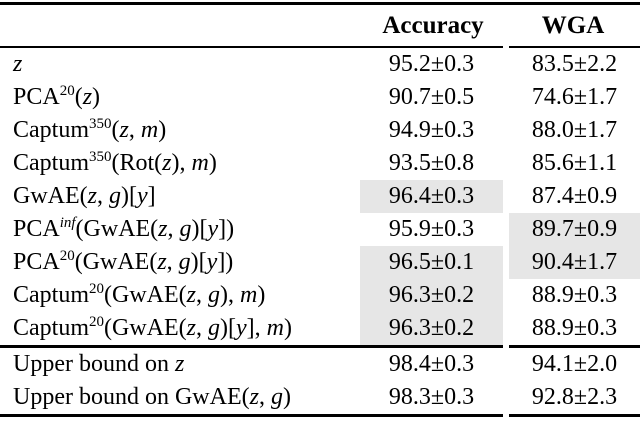 This screenshot has height=428, width=640. Describe the element at coordinates (18, 64) in the screenshot. I see `method-label: z` at that location.